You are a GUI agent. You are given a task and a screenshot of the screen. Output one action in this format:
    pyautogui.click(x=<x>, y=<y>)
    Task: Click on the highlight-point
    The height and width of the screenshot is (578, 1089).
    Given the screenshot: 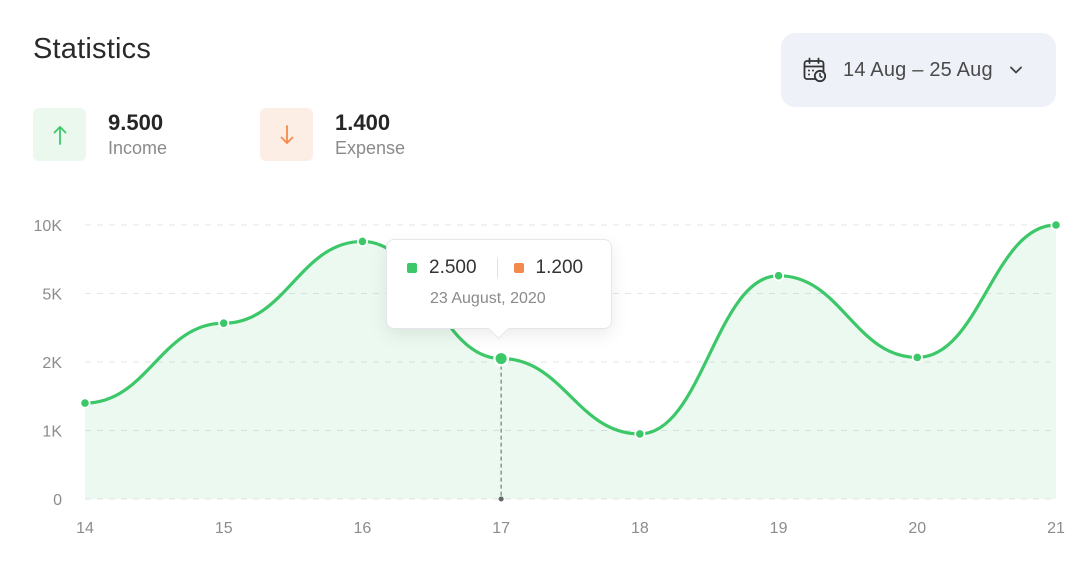 What is the action you would take?
    pyautogui.click(x=501, y=359)
    